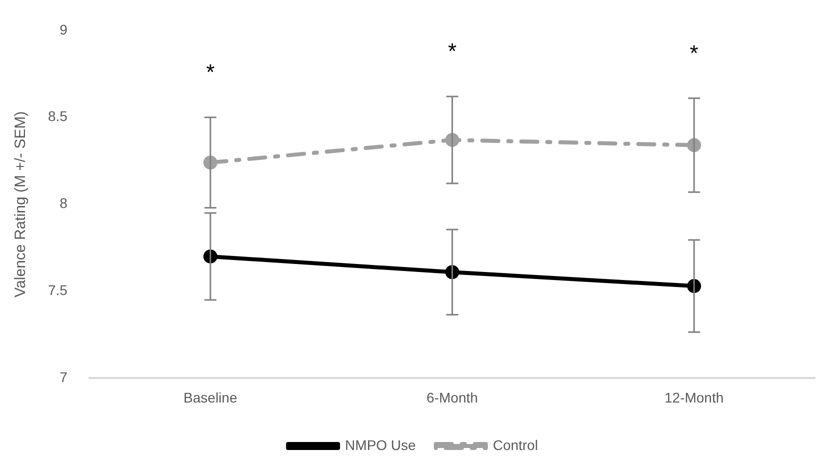 The image size is (832, 471). What do you see at coordinates (64, 377) in the screenshot?
I see `y-tick-label: 7` at bounding box center [64, 377].